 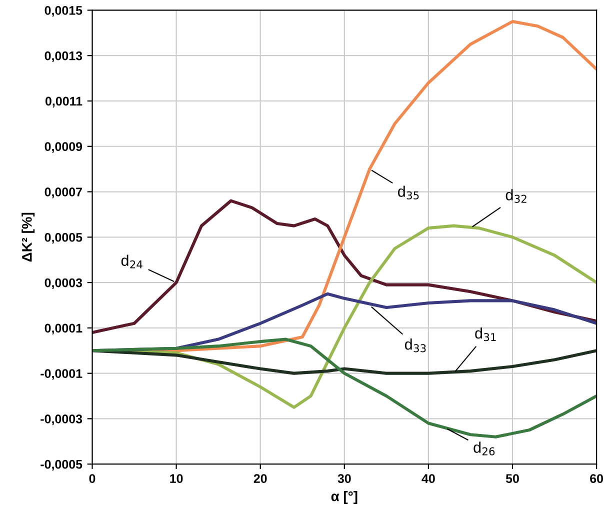 I want to click on x-tick-label: 50, so click(x=512, y=479).